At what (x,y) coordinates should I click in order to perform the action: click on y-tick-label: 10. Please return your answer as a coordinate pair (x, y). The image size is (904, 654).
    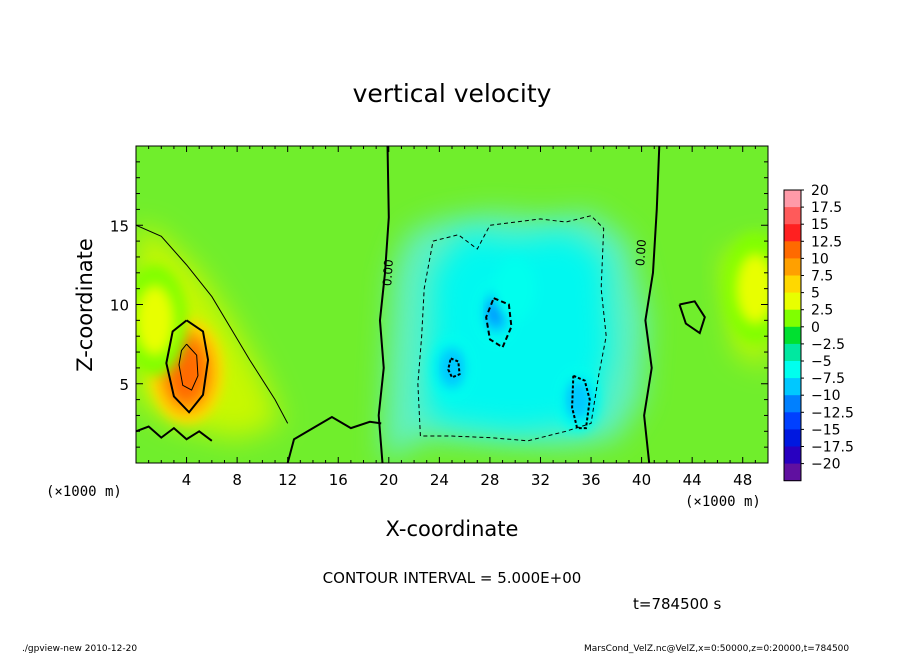
    Looking at the image, I should click on (119, 306).